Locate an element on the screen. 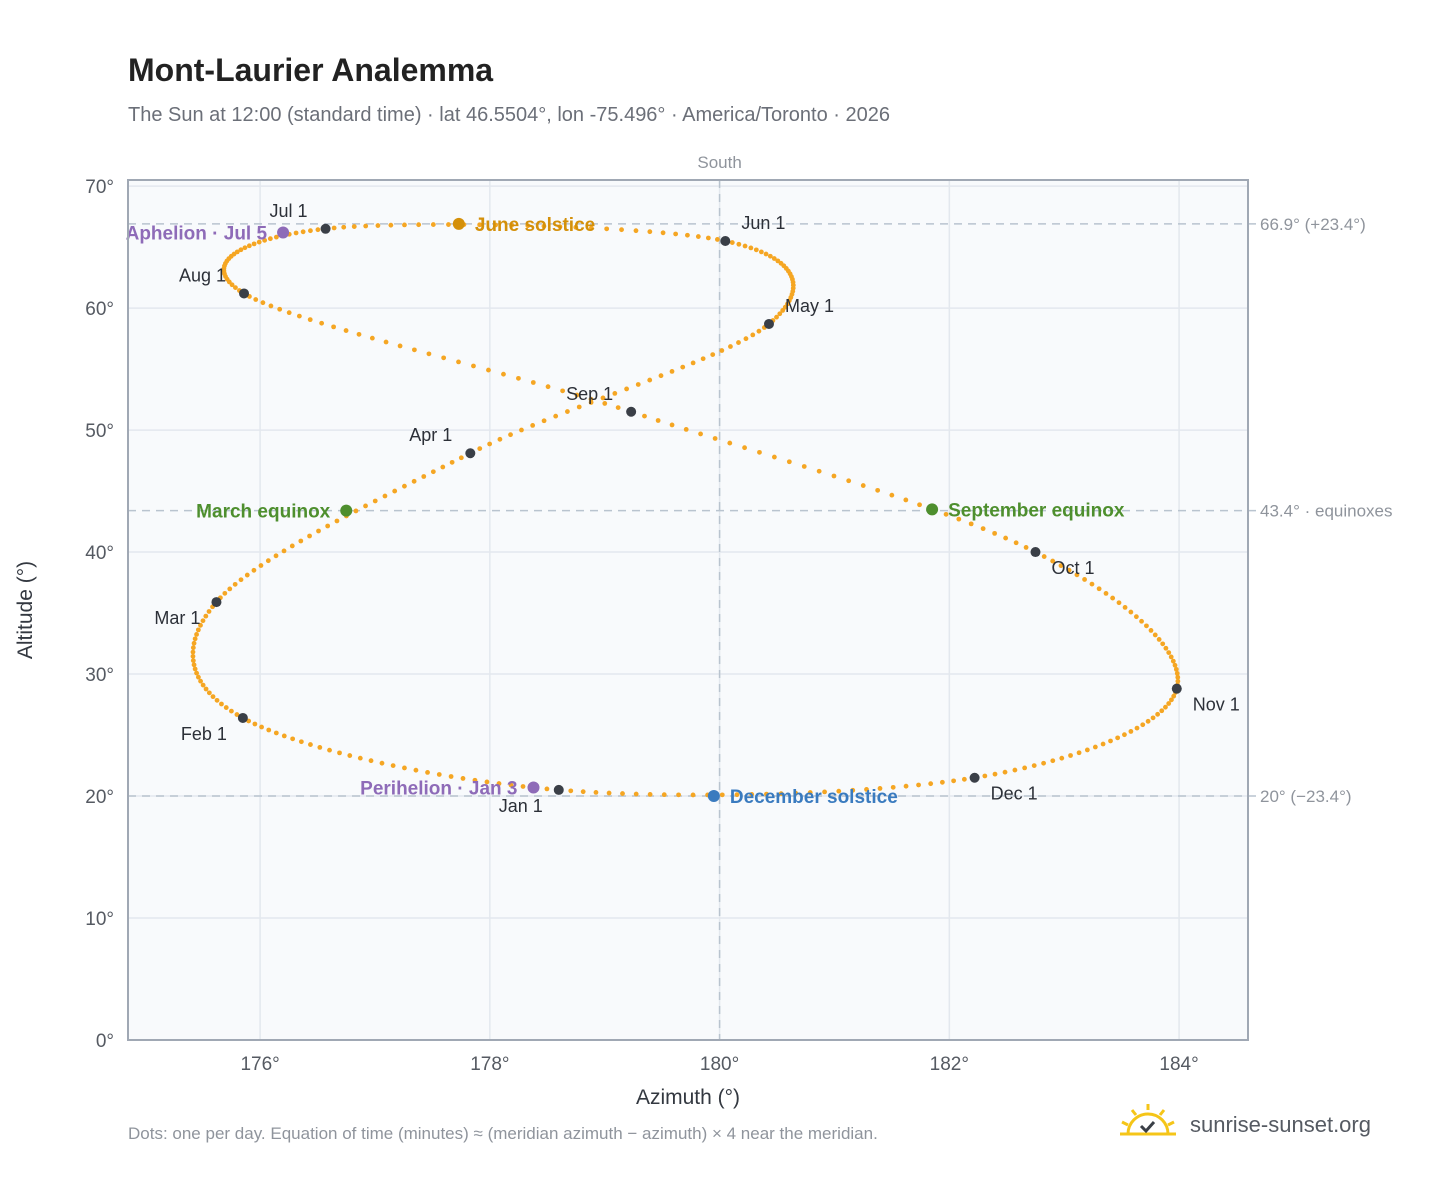  month-marker is located at coordinates (768, 323).